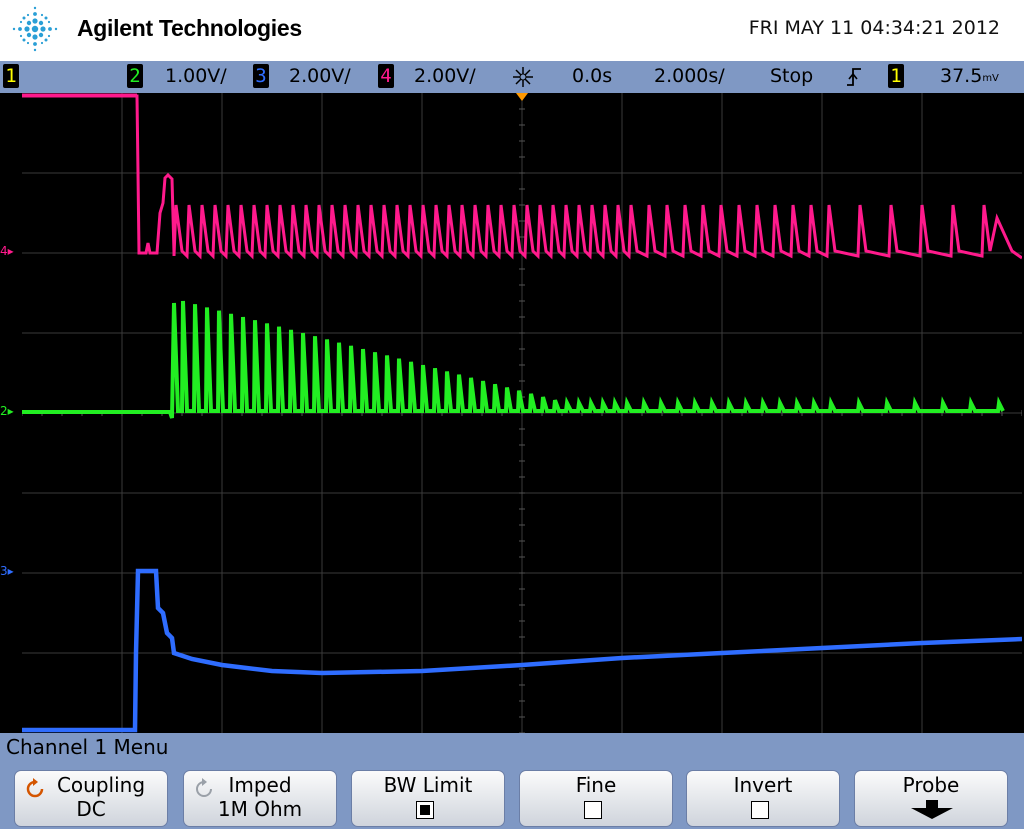 The image size is (1024, 829). What do you see at coordinates (87, 747) in the screenshot?
I see `menu-title: Channel 1 Menu` at bounding box center [87, 747].